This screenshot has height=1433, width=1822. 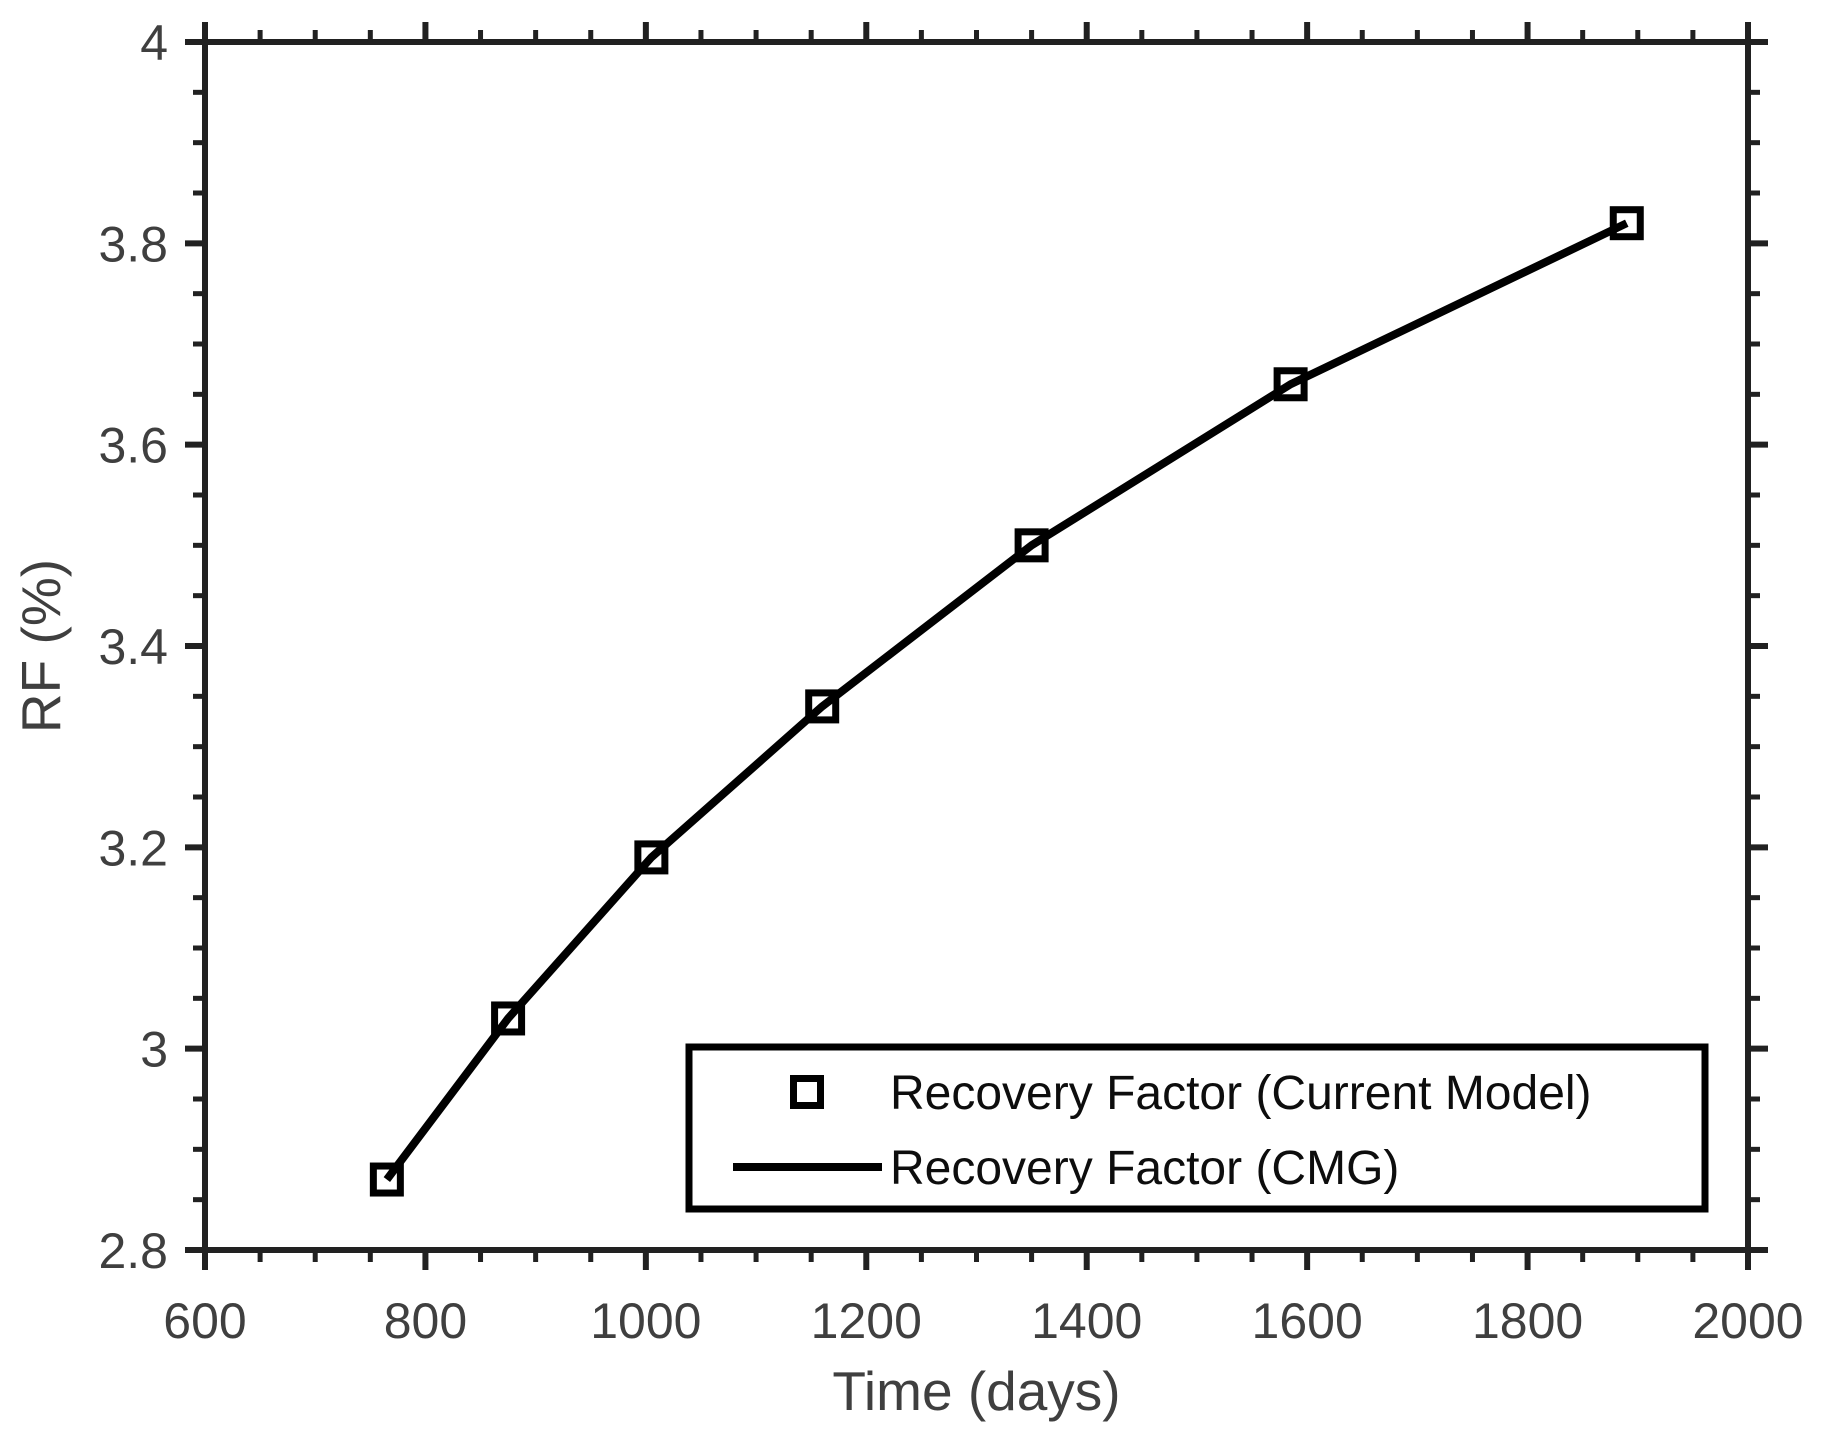 What do you see at coordinates (1144, 1168) in the screenshot?
I see `legend-entry-label: Recovery Factor (CMG)` at bounding box center [1144, 1168].